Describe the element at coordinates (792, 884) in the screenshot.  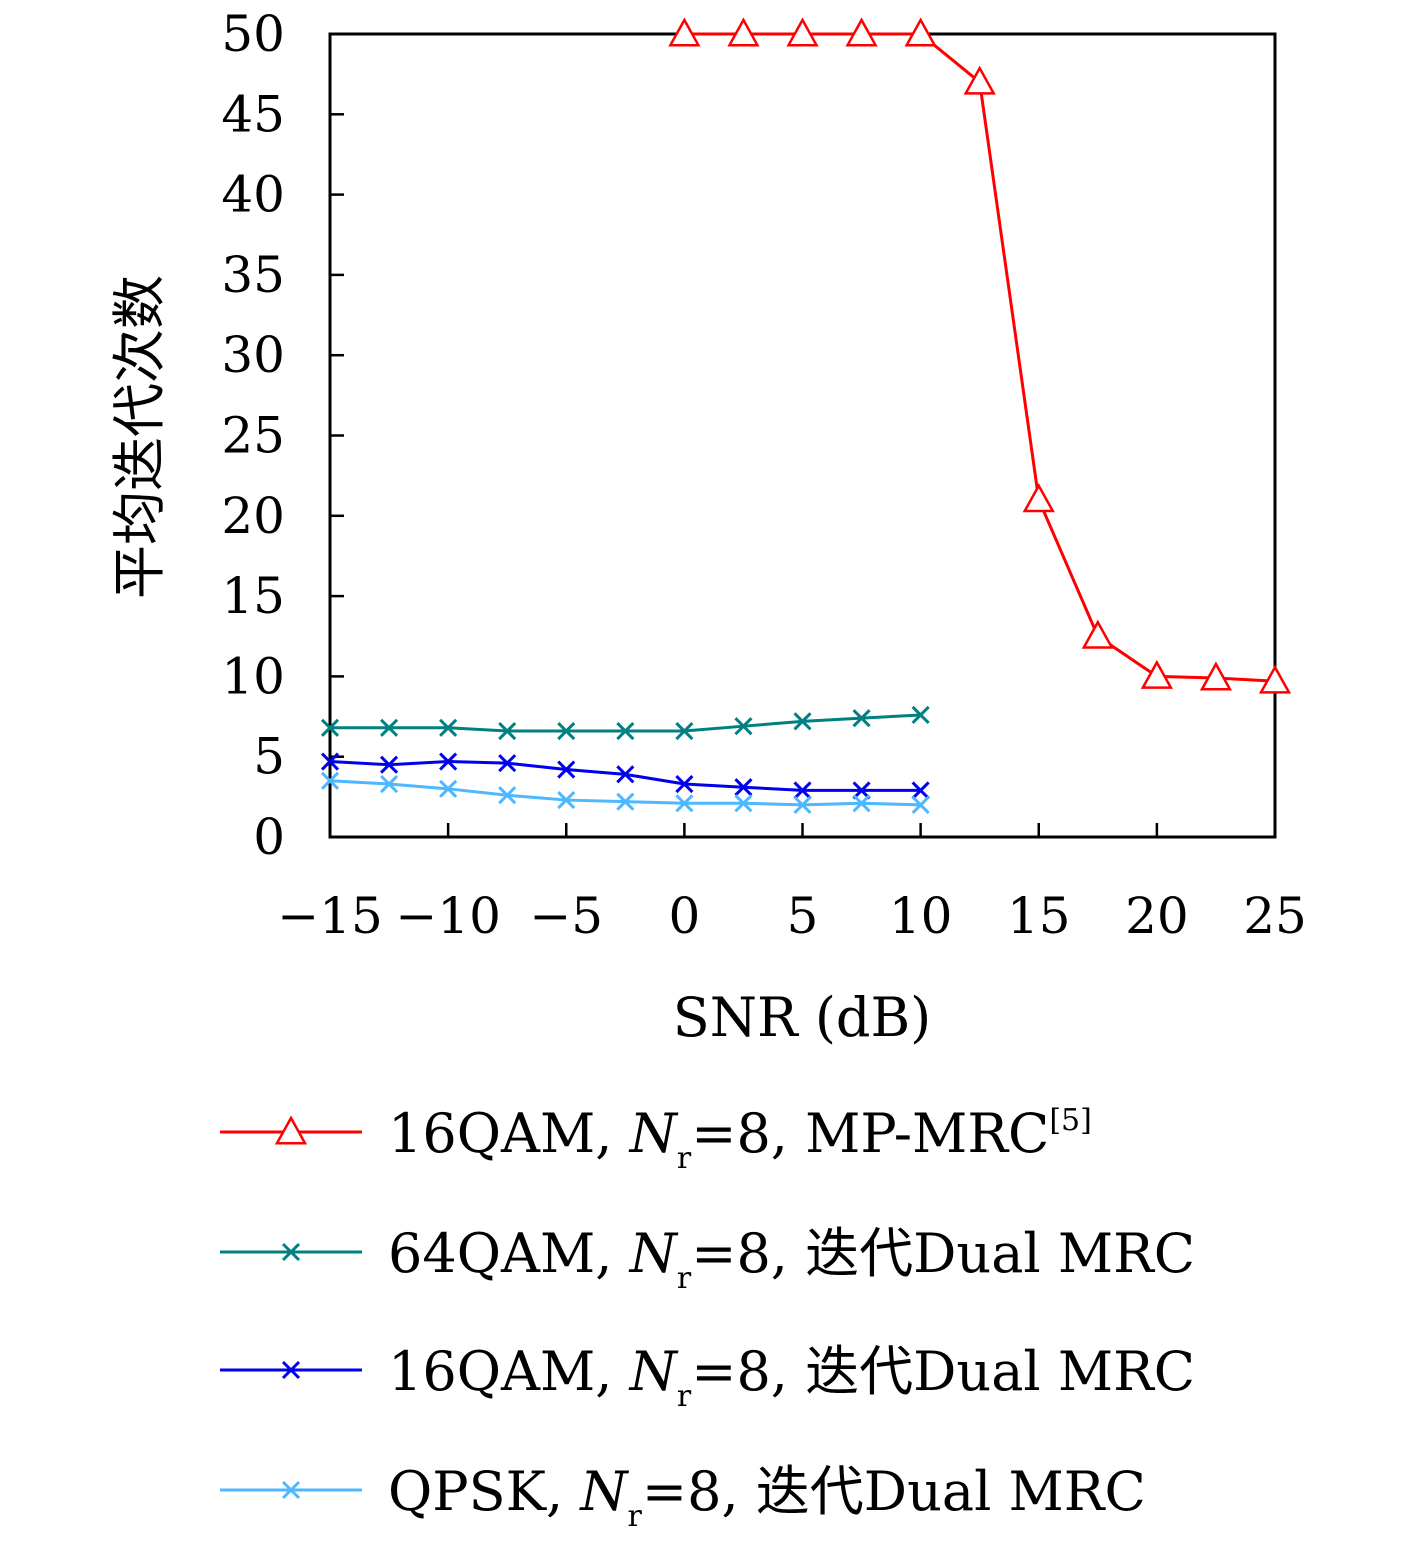
I see `x-axis-ticks: −15 −10 −5 0 5 10 15 20 25` at that location.